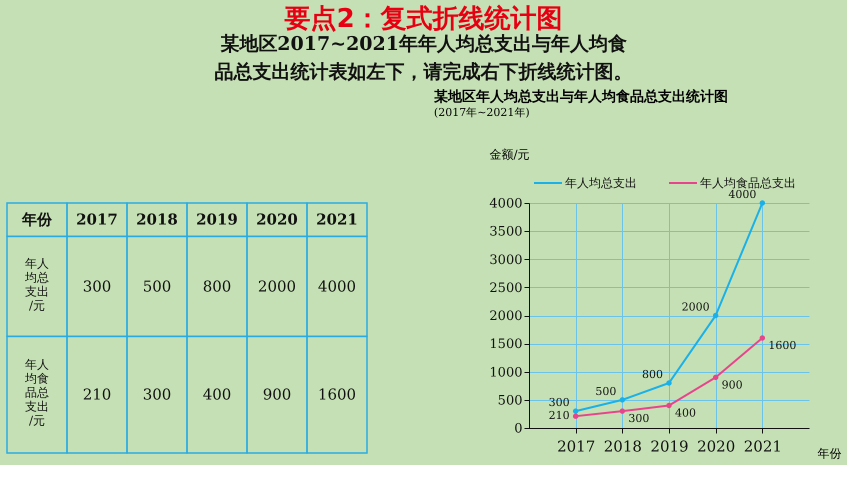  What do you see at coordinates (505, 204) in the screenshot?
I see `y-tick-label: 4000` at bounding box center [505, 204].